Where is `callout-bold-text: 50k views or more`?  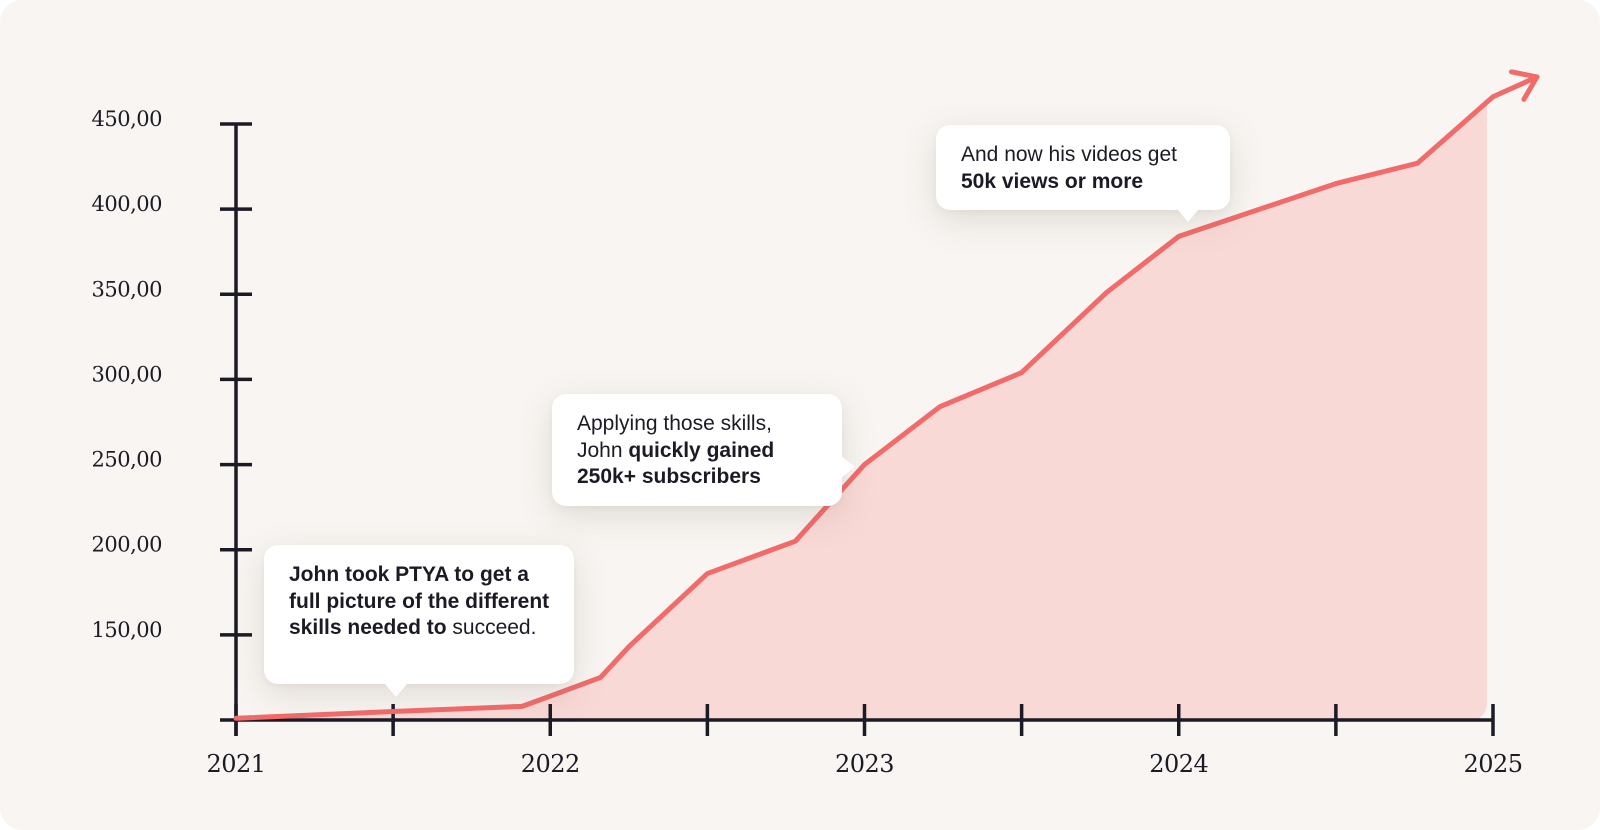
callout-bold-text: 50k views or more is located at coordinates (1052, 181).